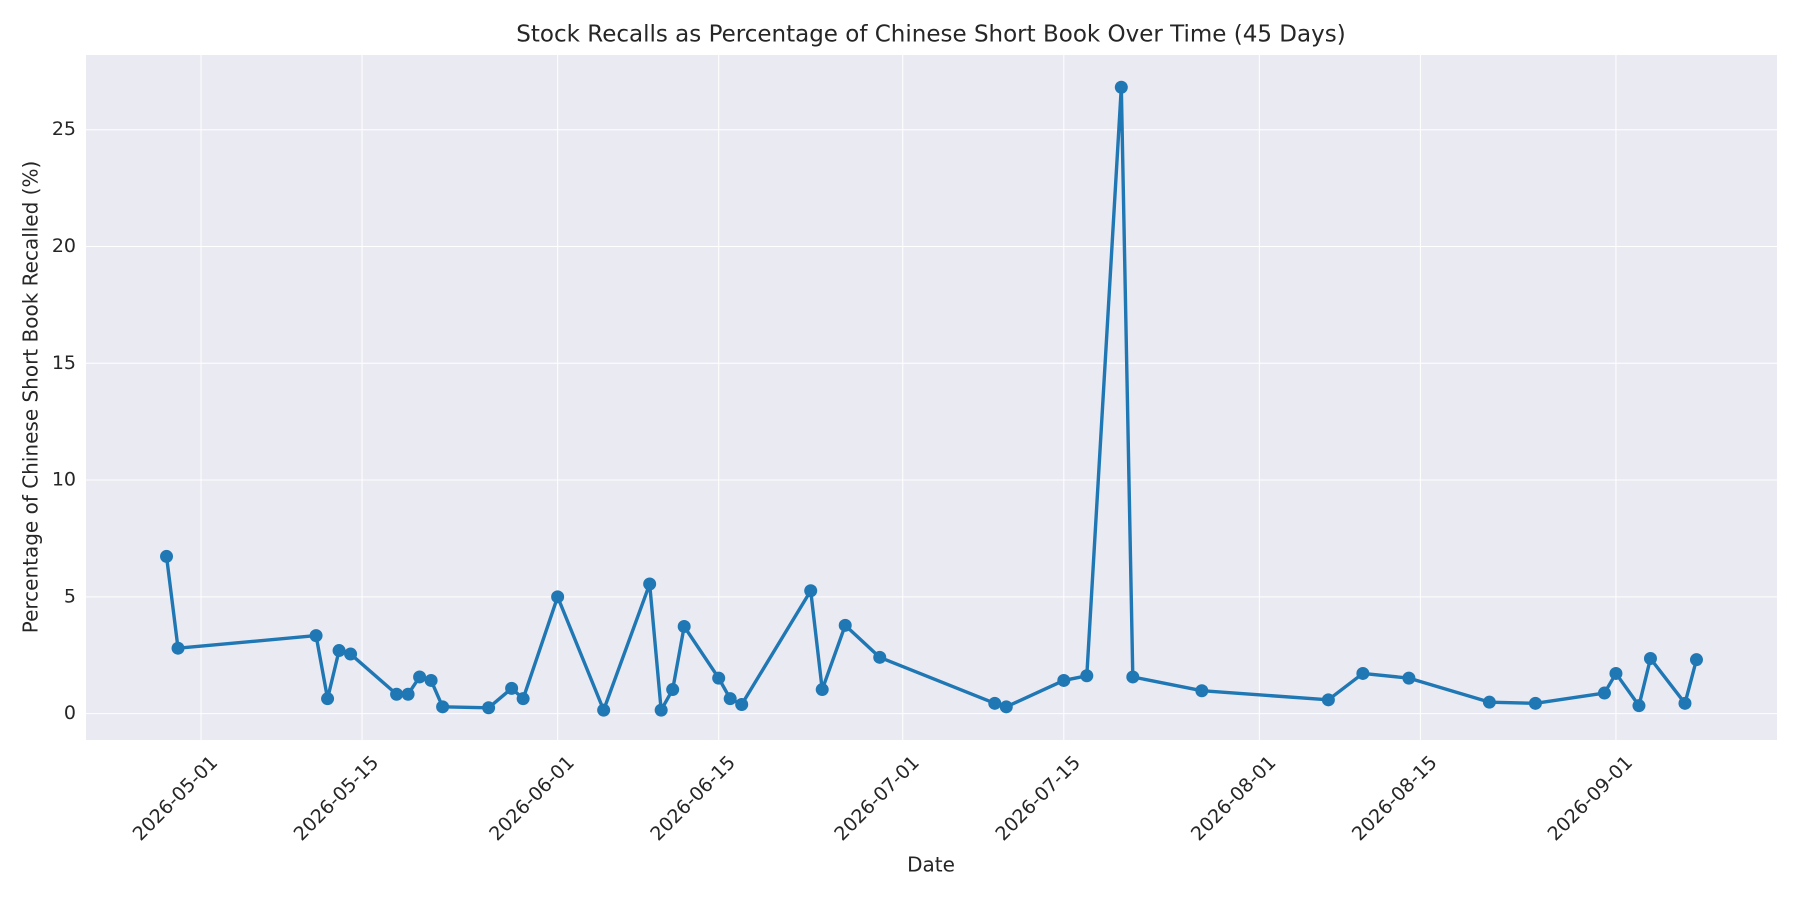 Image resolution: width=1800 pixels, height=900 pixels. Describe the element at coordinates (1234, 799) in the screenshot. I see `x-tick-label: 2026-08-01` at that location.